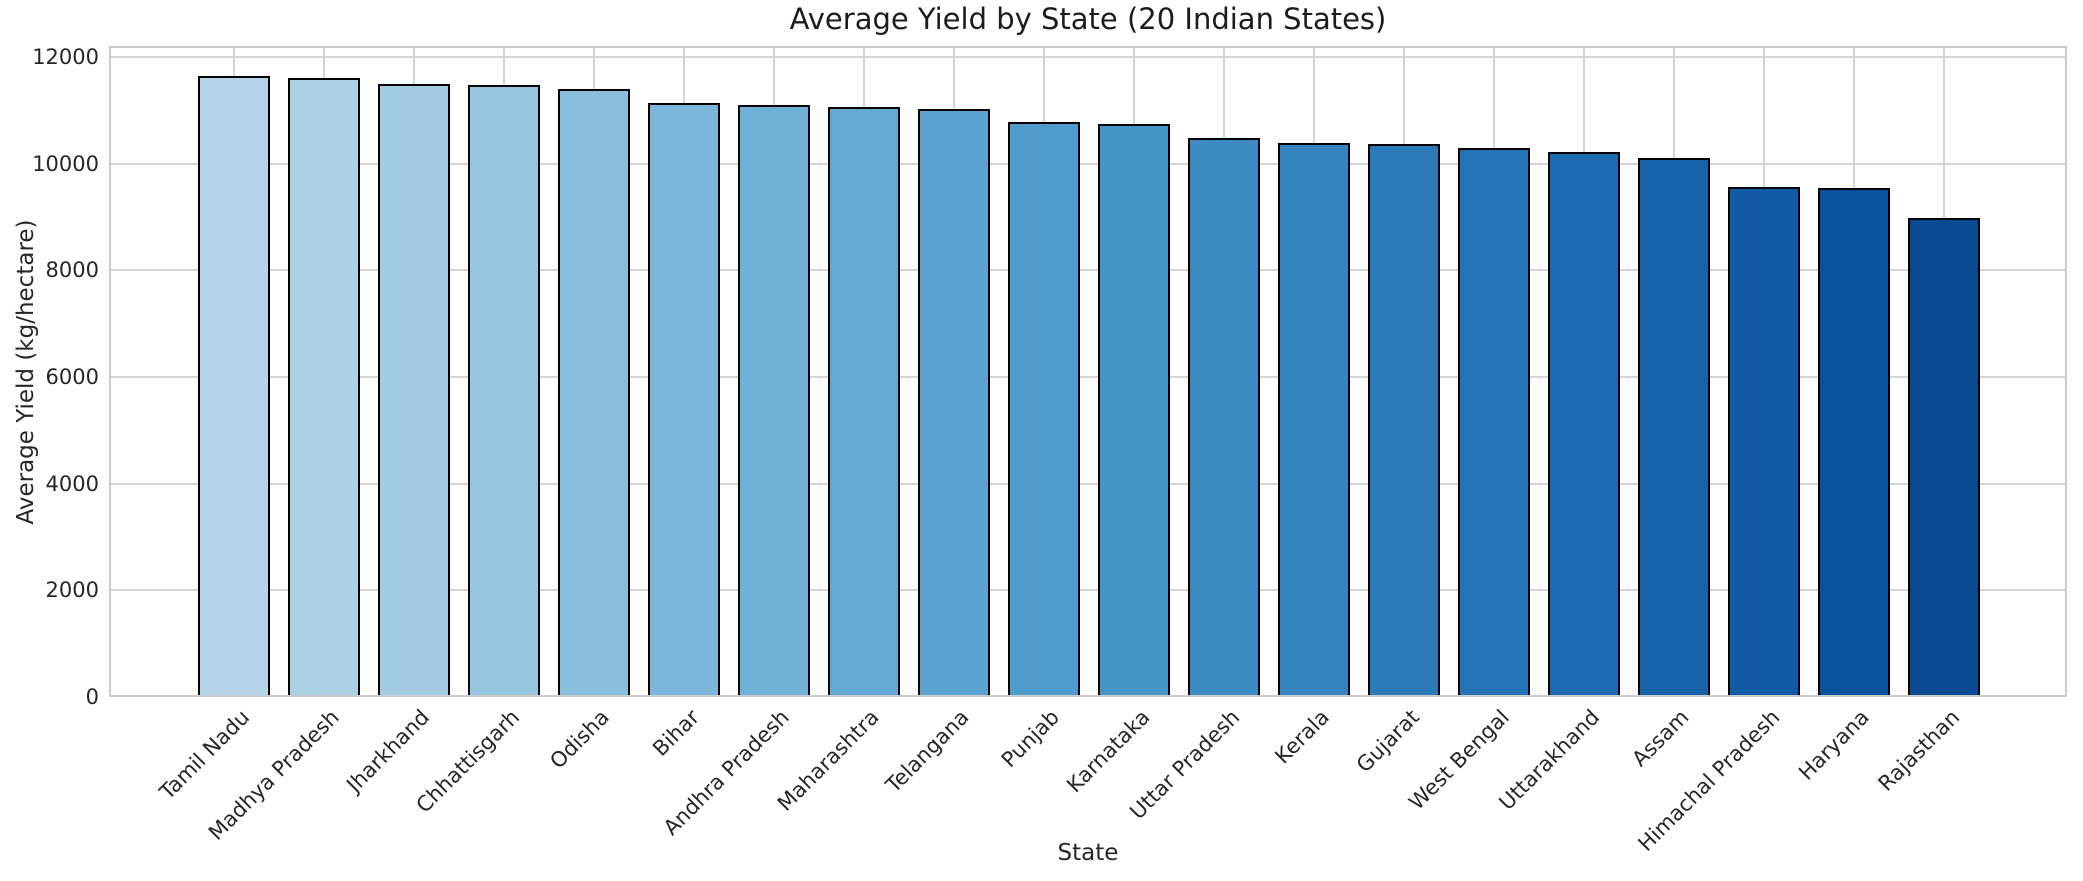 Image resolution: width=2083 pixels, height=881 pixels. Describe the element at coordinates (110, 371) in the screenshot. I see `spine-left` at that location.